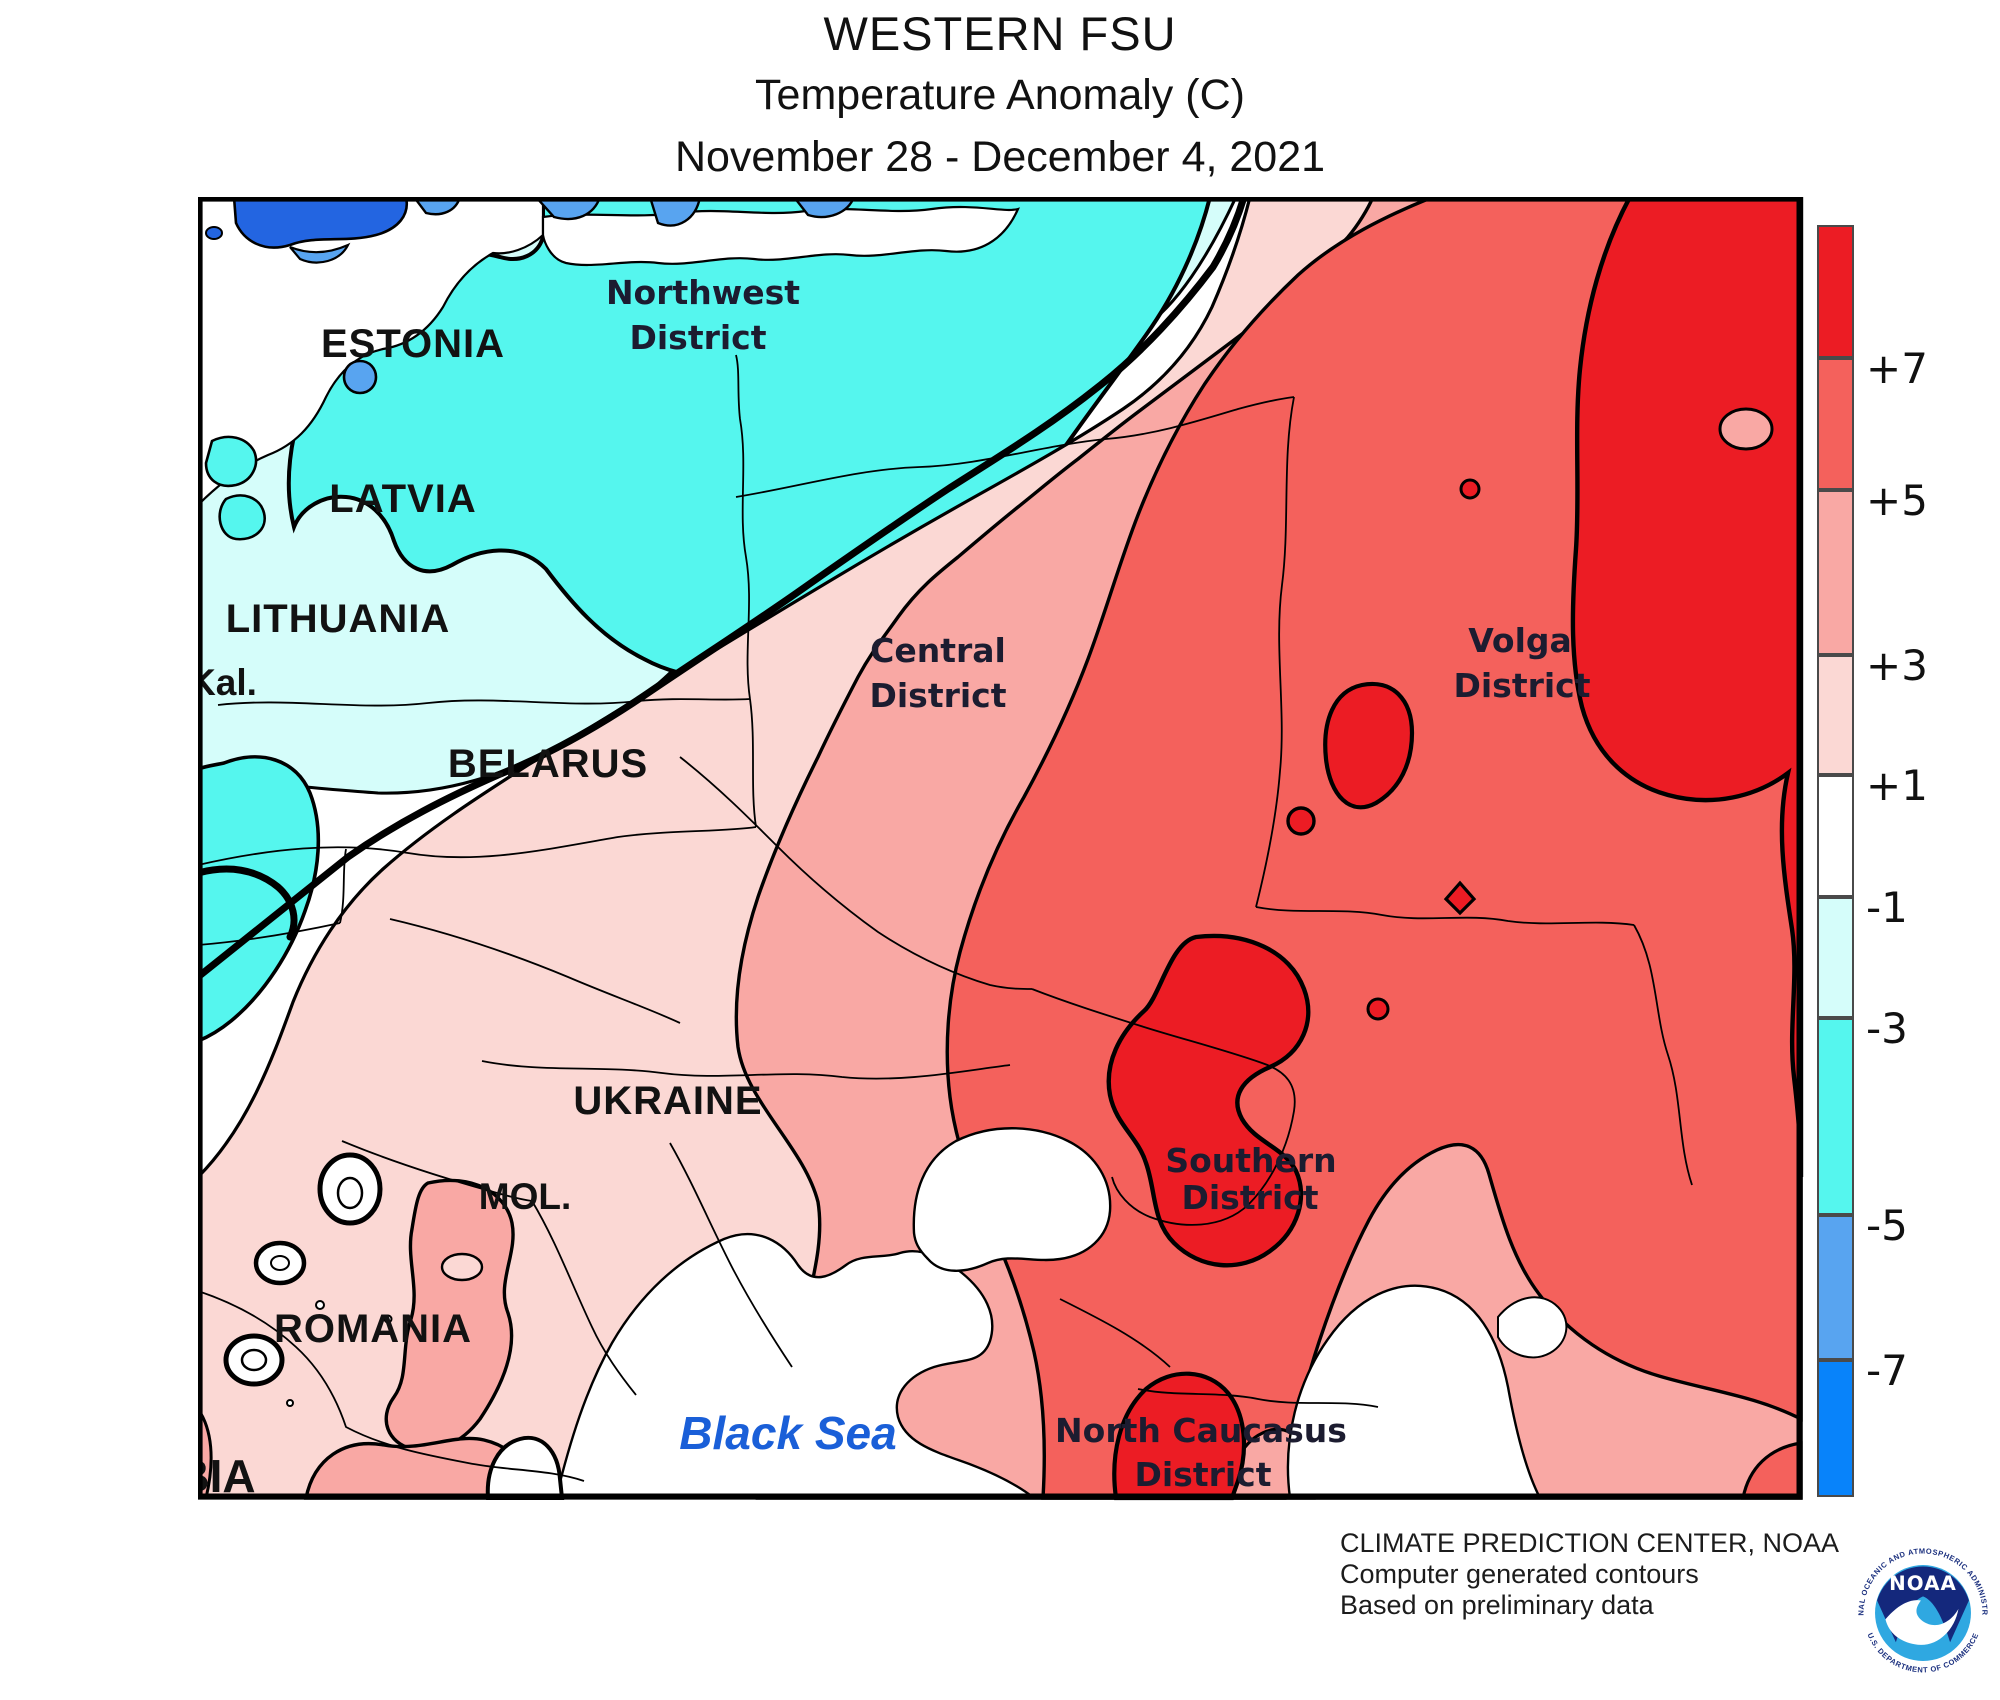 The height and width of the screenshot is (1700, 2000). Describe the element at coordinates (1163, 1107) in the screenshot. I see `border-ukraine-russia` at that location.